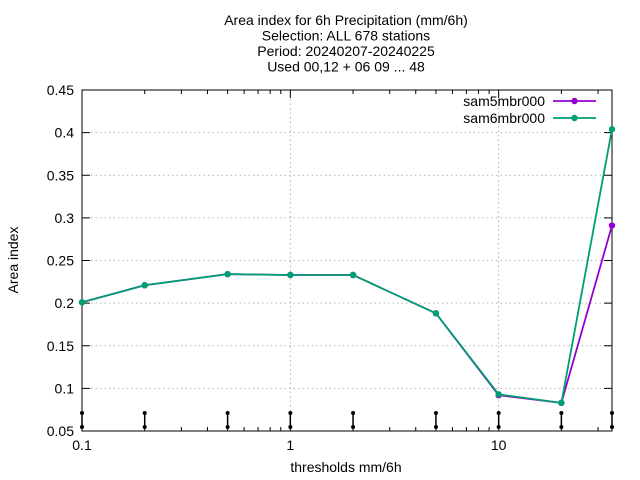 Image resolution: width=640 pixels, height=480 pixels. I want to click on y-tick-label: 0.3, so click(65, 218).